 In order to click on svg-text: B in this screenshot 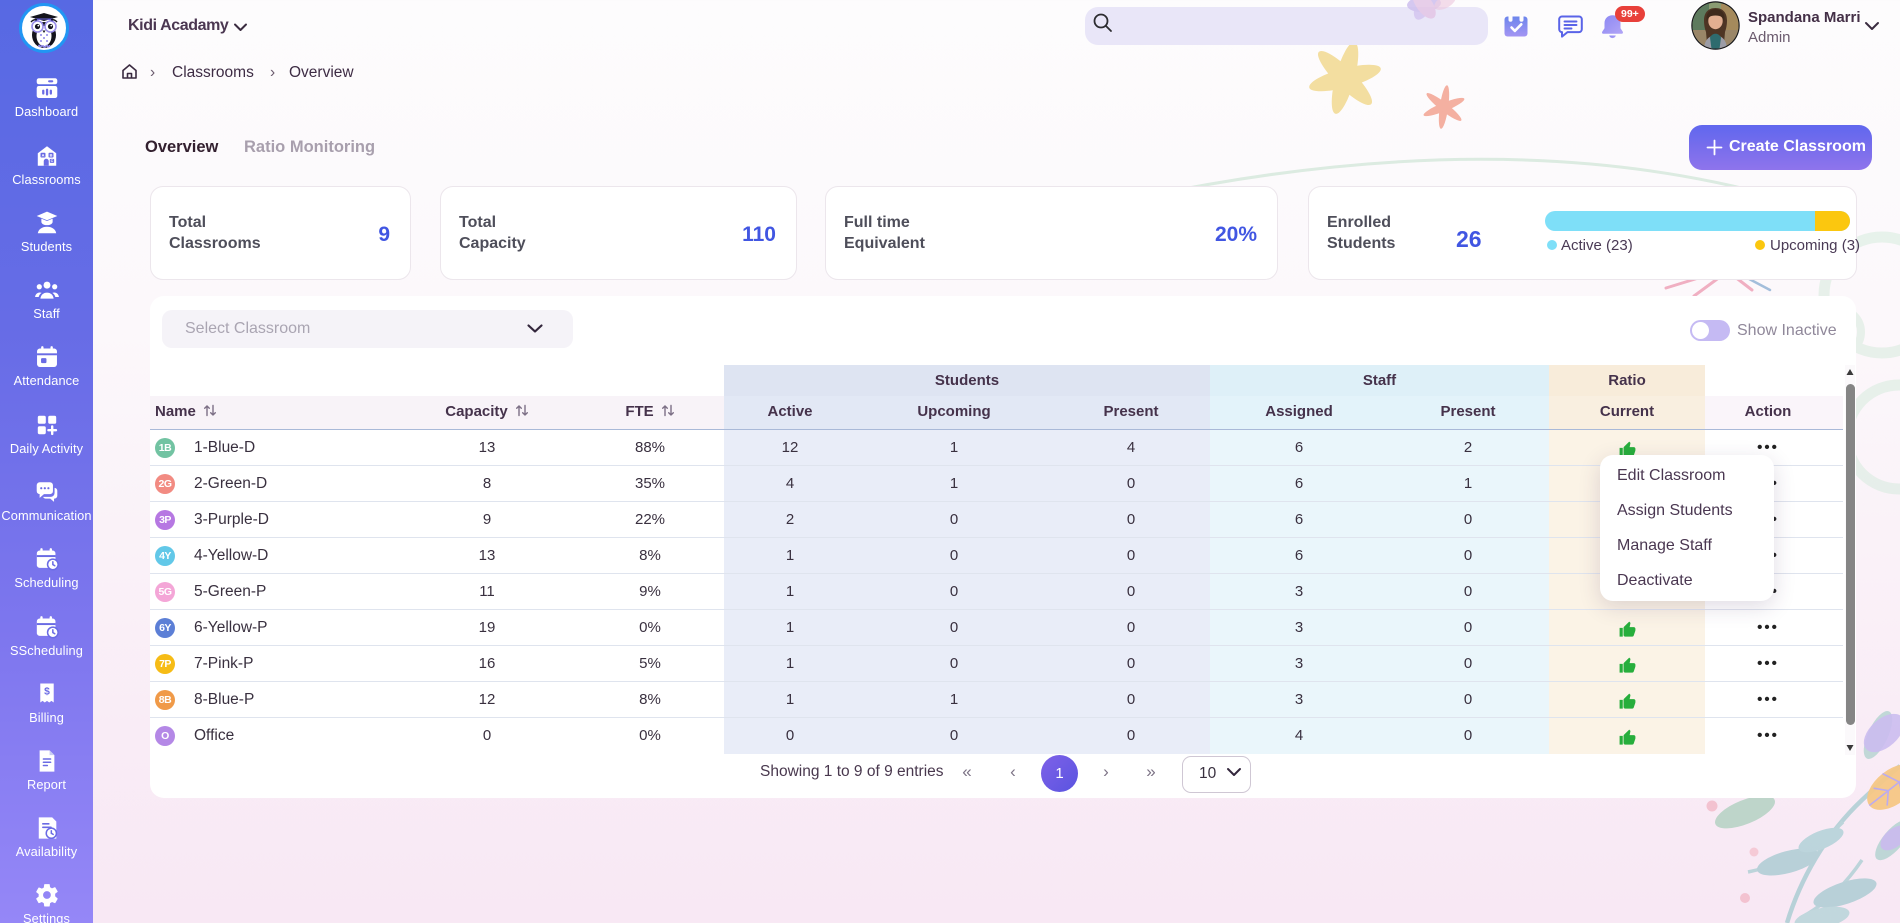, I will do `click(50, 154)`.